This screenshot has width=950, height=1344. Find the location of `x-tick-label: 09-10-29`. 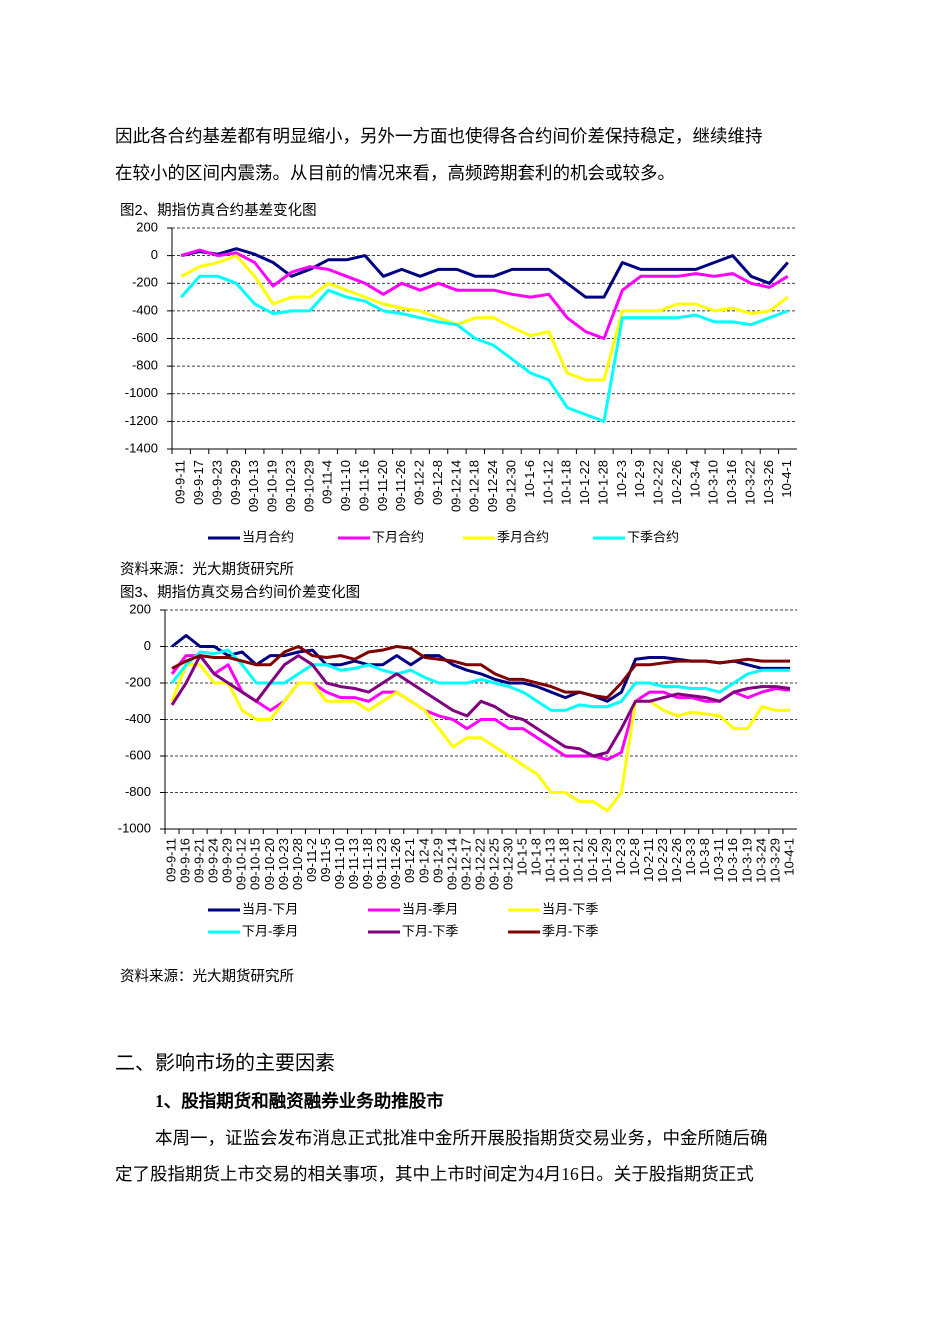

x-tick-label: 09-10-29 is located at coordinates (308, 486).